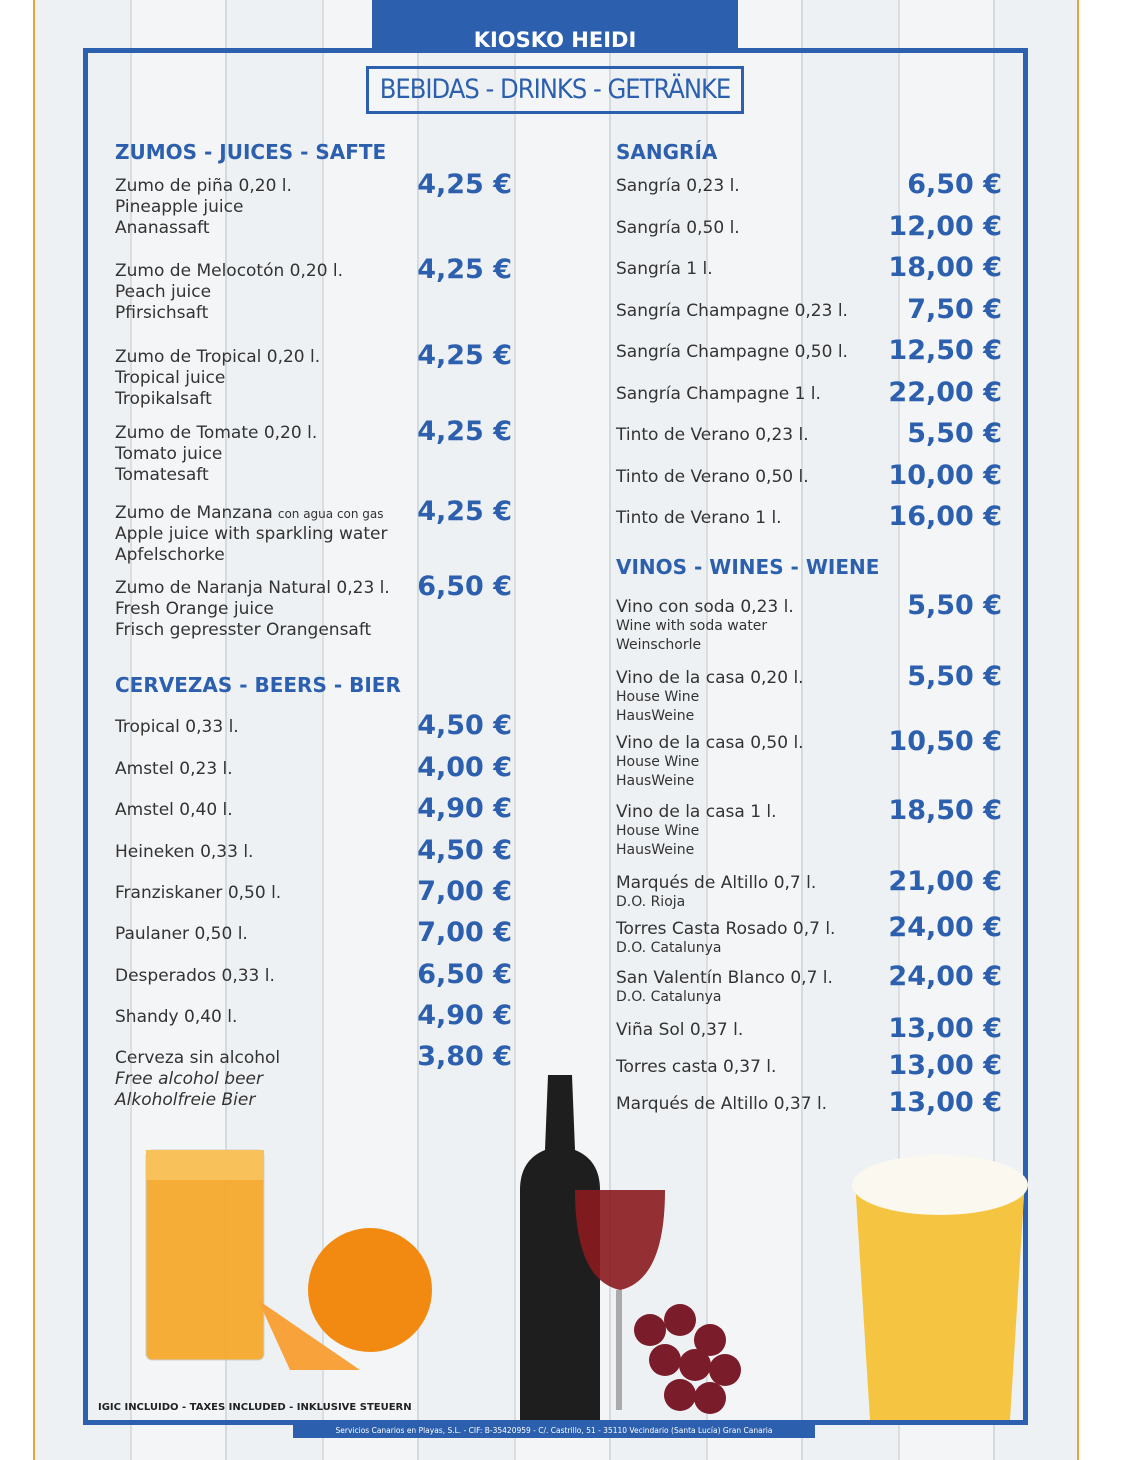 The image size is (1125, 1460). I want to click on item-name: Zumo de Melocotón 0,20 l., so click(229, 271).